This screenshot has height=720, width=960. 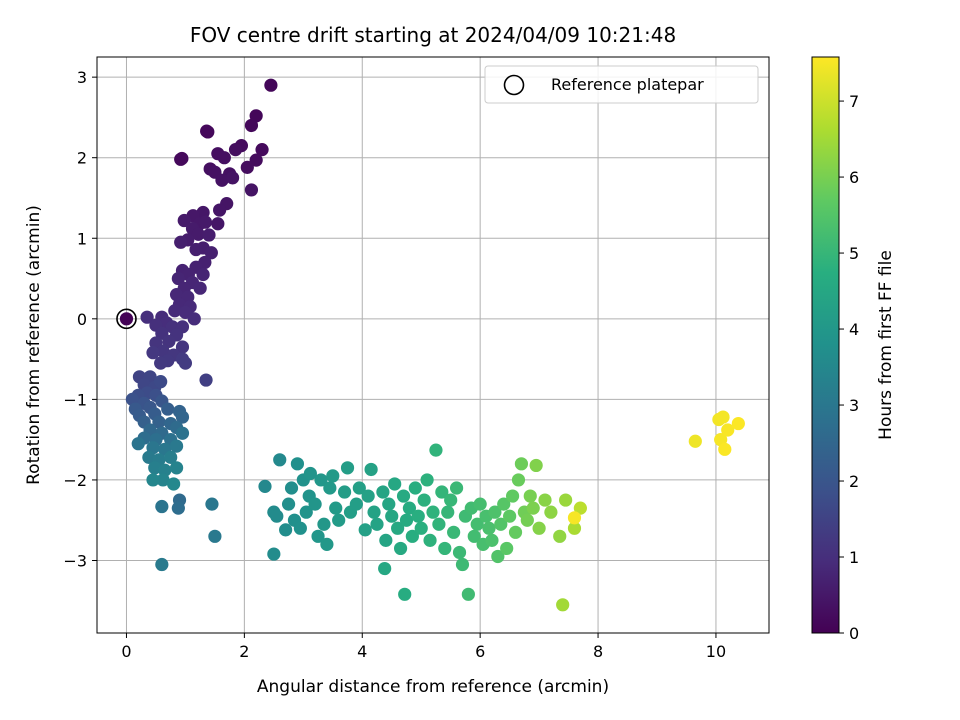 I want to click on colorbar-tick-label: 7, so click(x=854, y=101).